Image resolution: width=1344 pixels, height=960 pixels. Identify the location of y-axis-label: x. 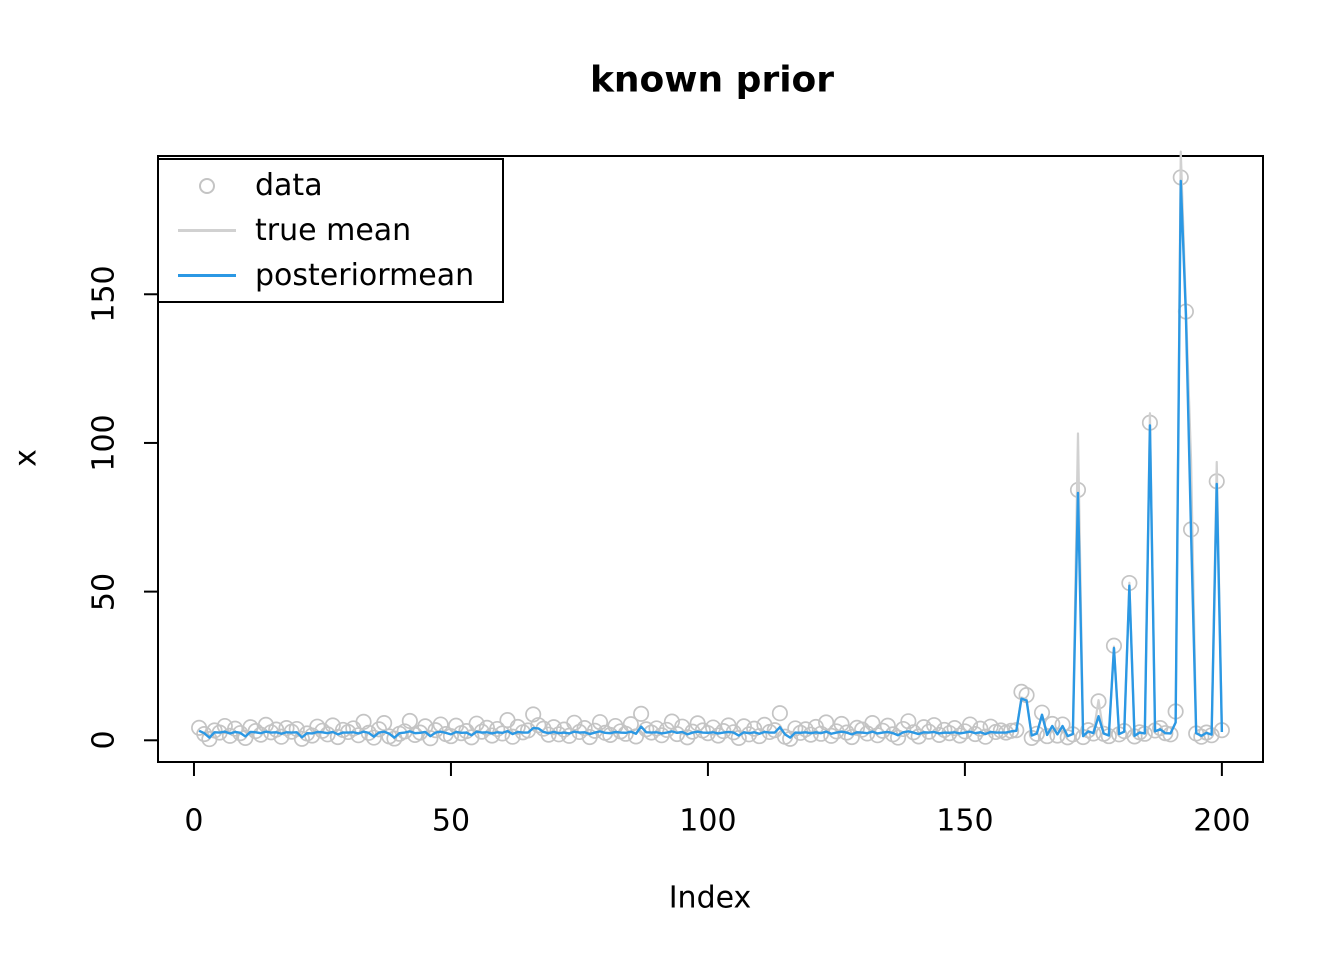
(26, 458).